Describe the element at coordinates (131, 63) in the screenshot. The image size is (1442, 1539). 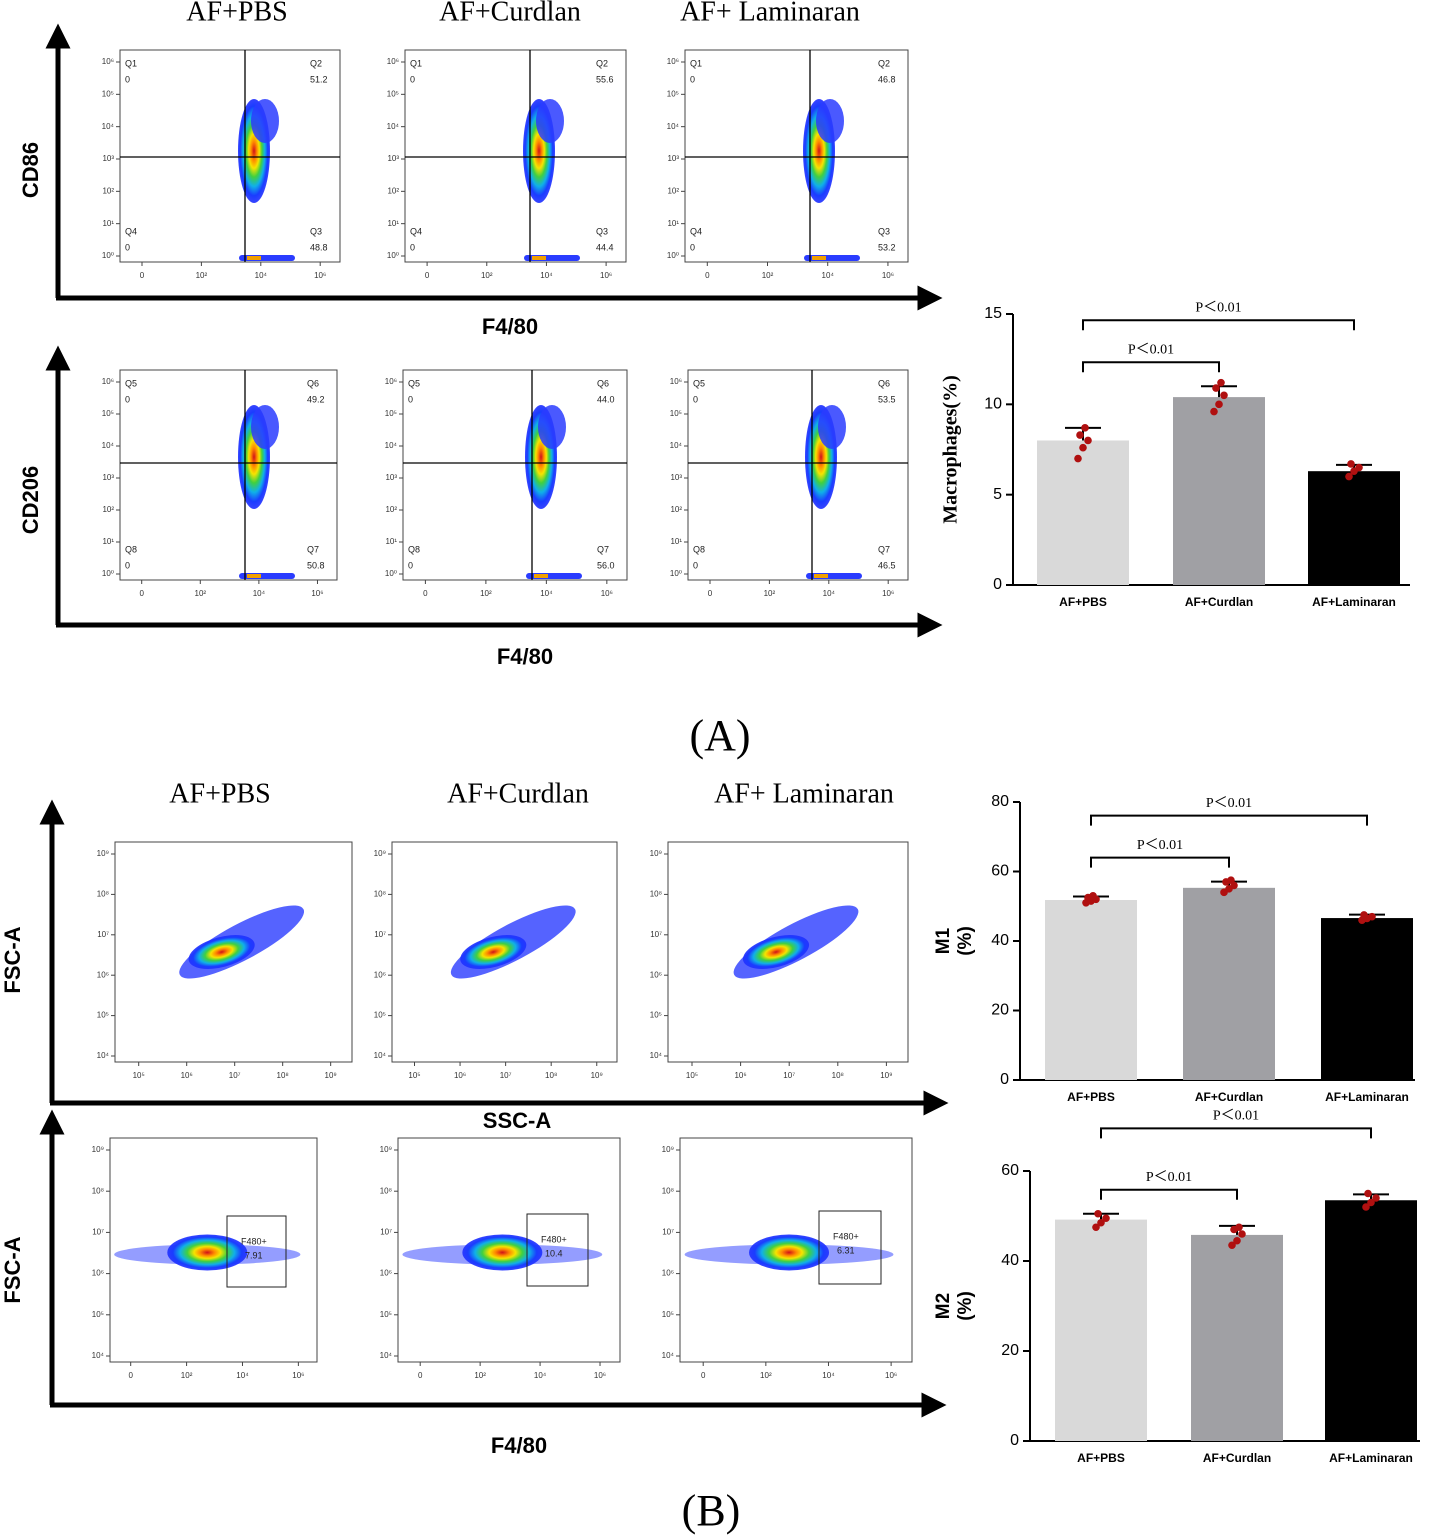
I see `quadrant-name: Q1` at that location.